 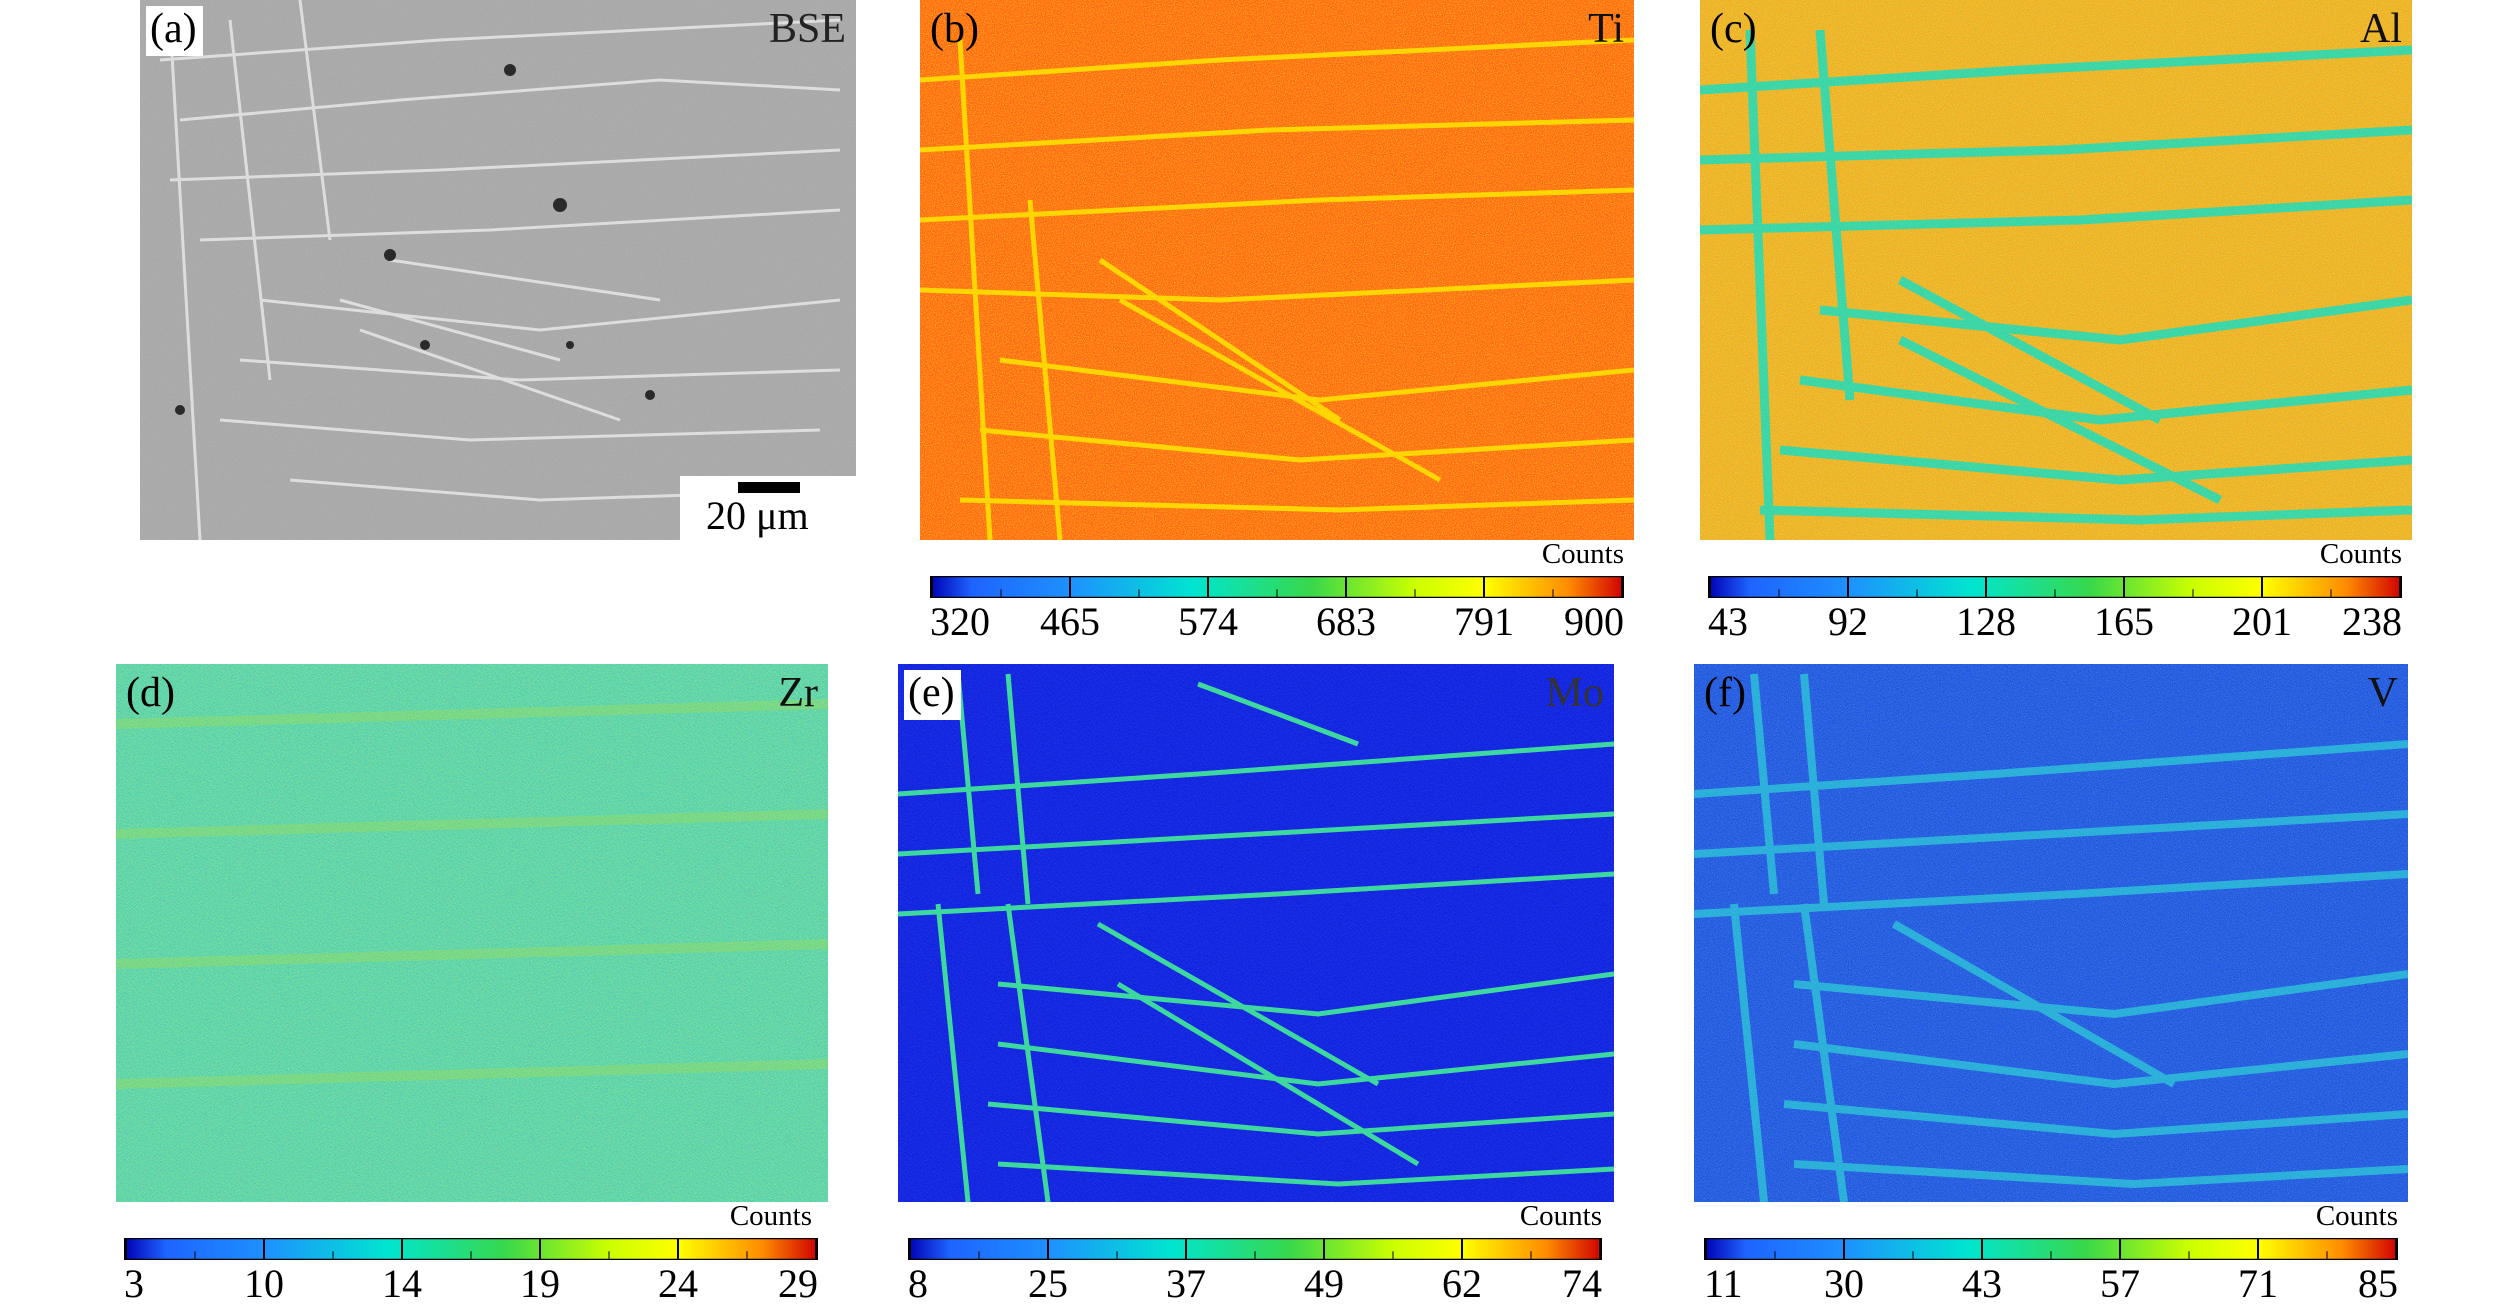 What do you see at coordinates (1070, 621) in the screenshot?
I see `colorbar-tick-label: 465` at bounding box center [1070, 621].